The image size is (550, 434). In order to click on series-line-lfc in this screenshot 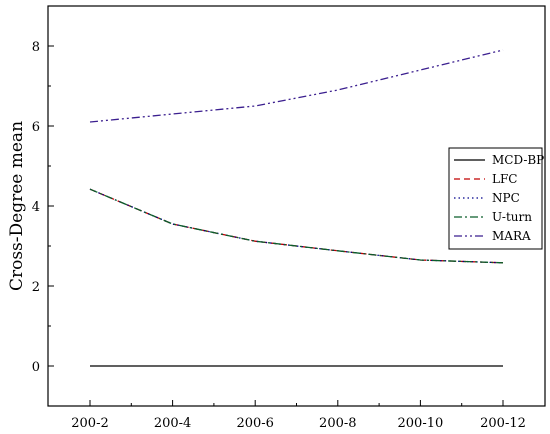, I will do `click(296, 226)`.